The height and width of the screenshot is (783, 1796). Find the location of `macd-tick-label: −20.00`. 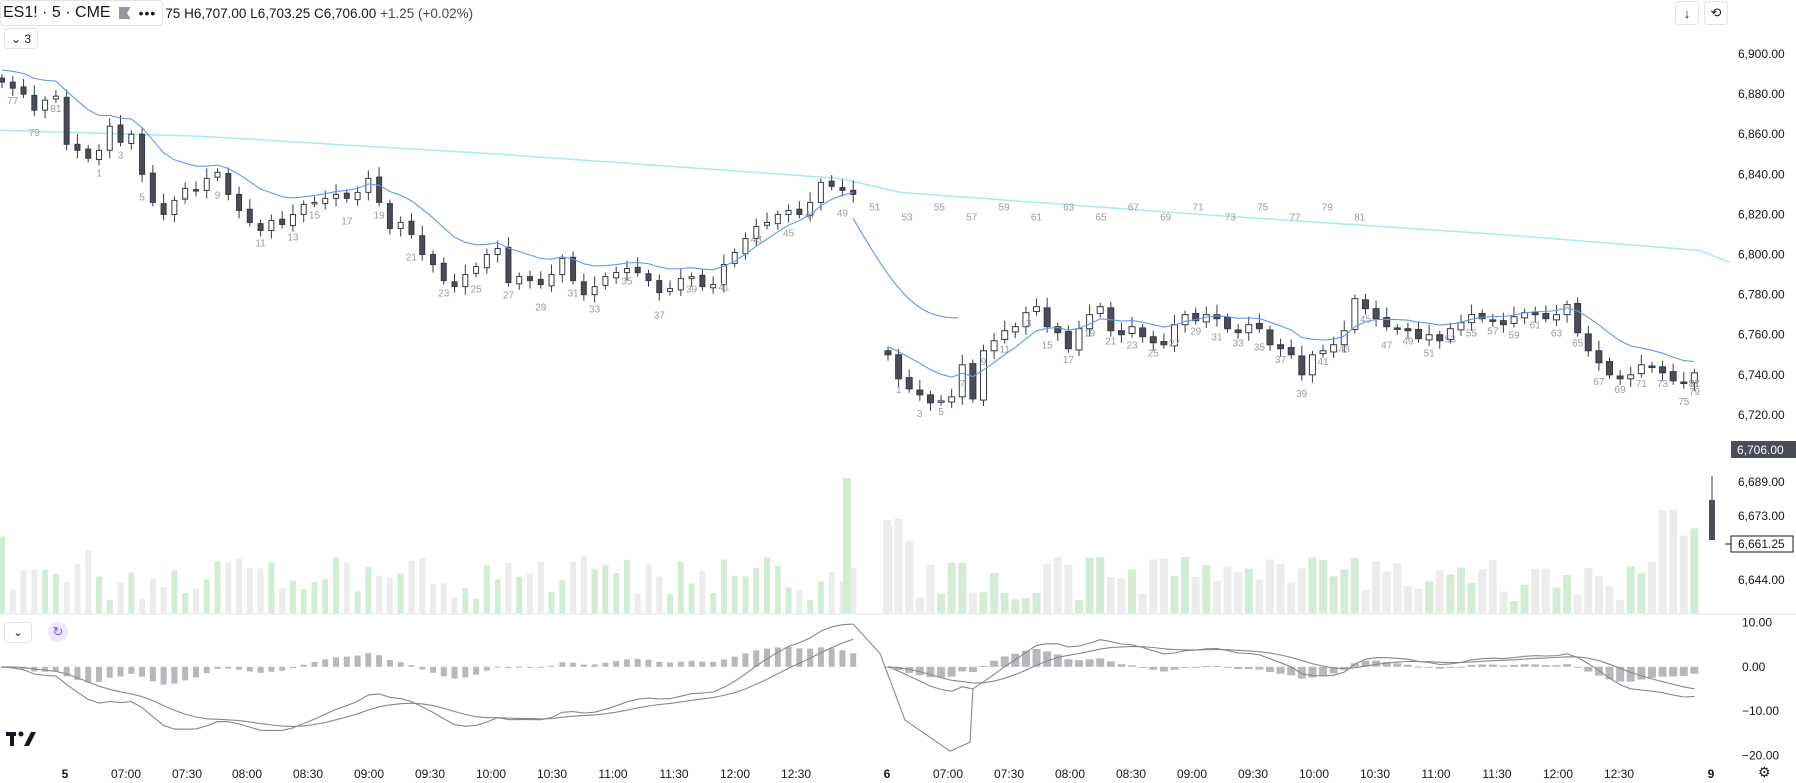

macd-tick-label: −20.00 is located at coordinates (1760, 756).